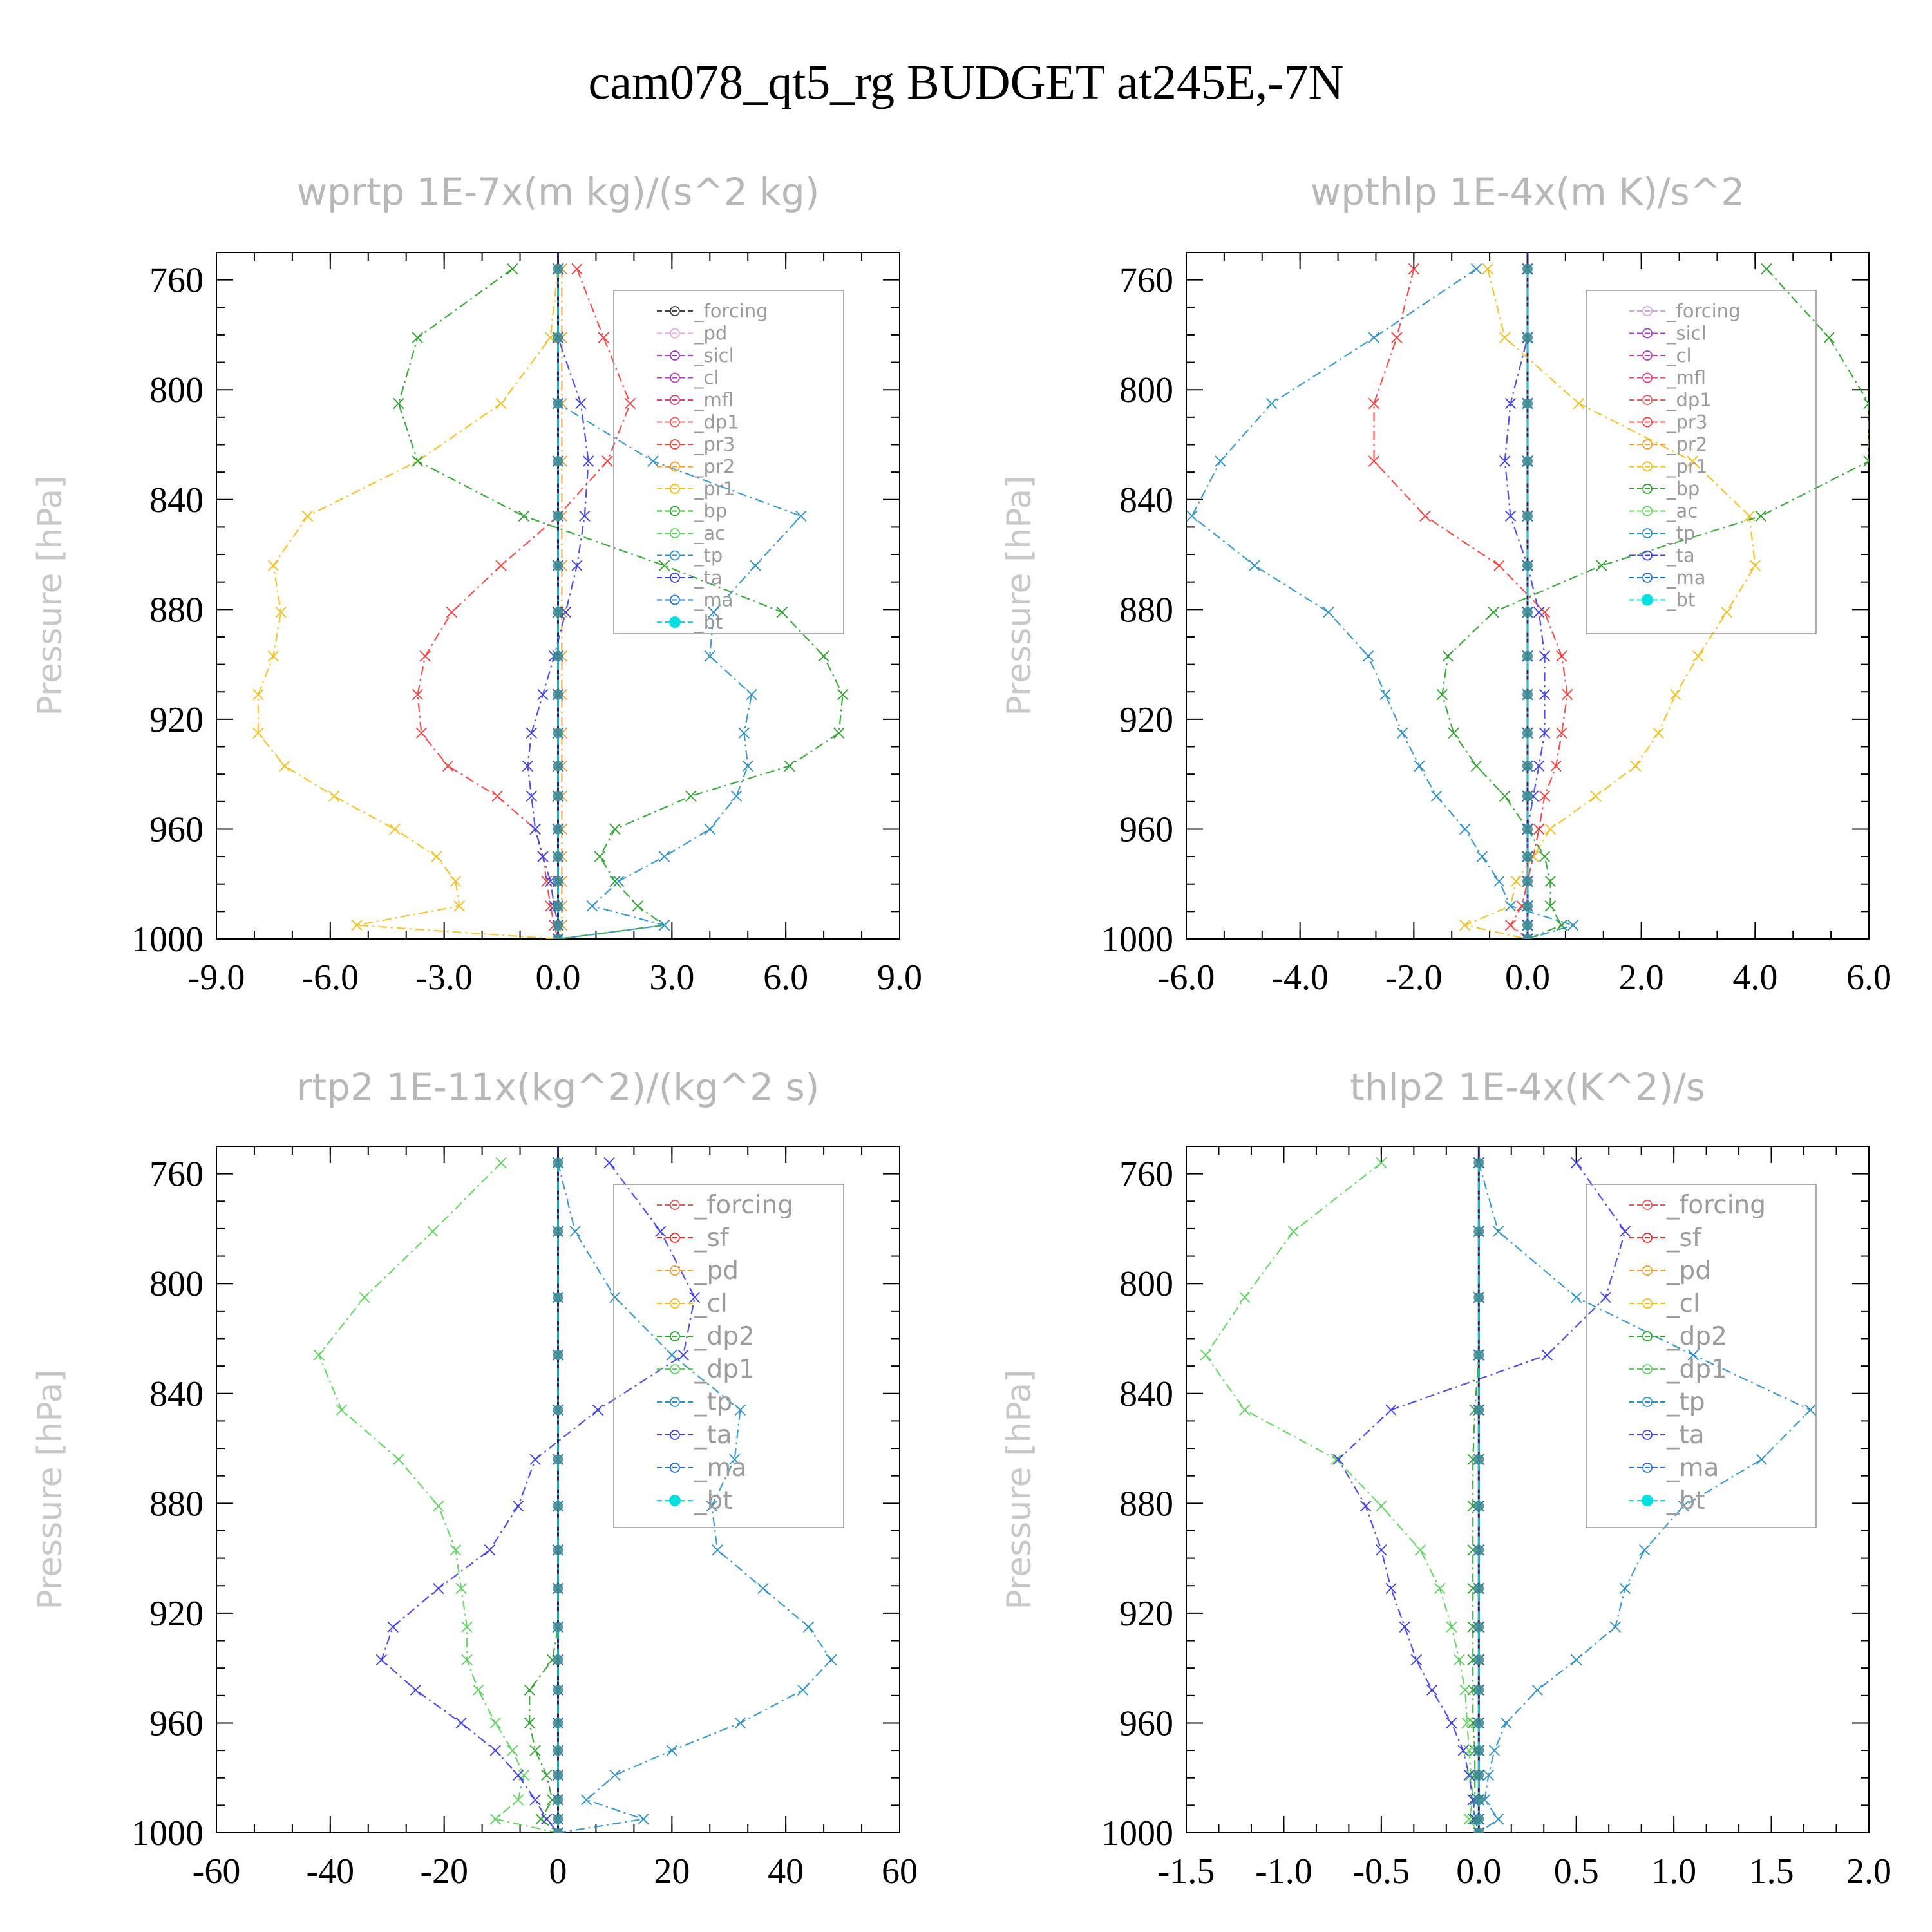 This screenshot has height=1932, width=1932. I want to click on x-tick-label: 6.0, so click(1869, 978).